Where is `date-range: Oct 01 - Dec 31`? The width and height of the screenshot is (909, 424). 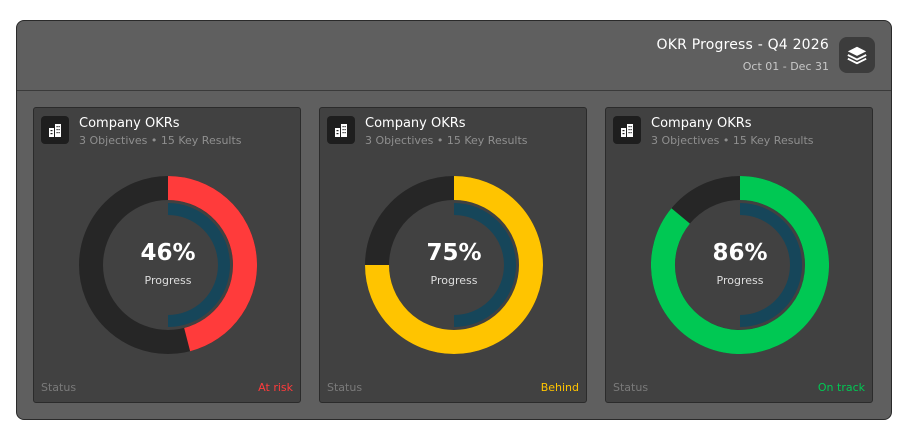 date-range: Oct 01 - Dec 31 is located at coordinates (785, 66).